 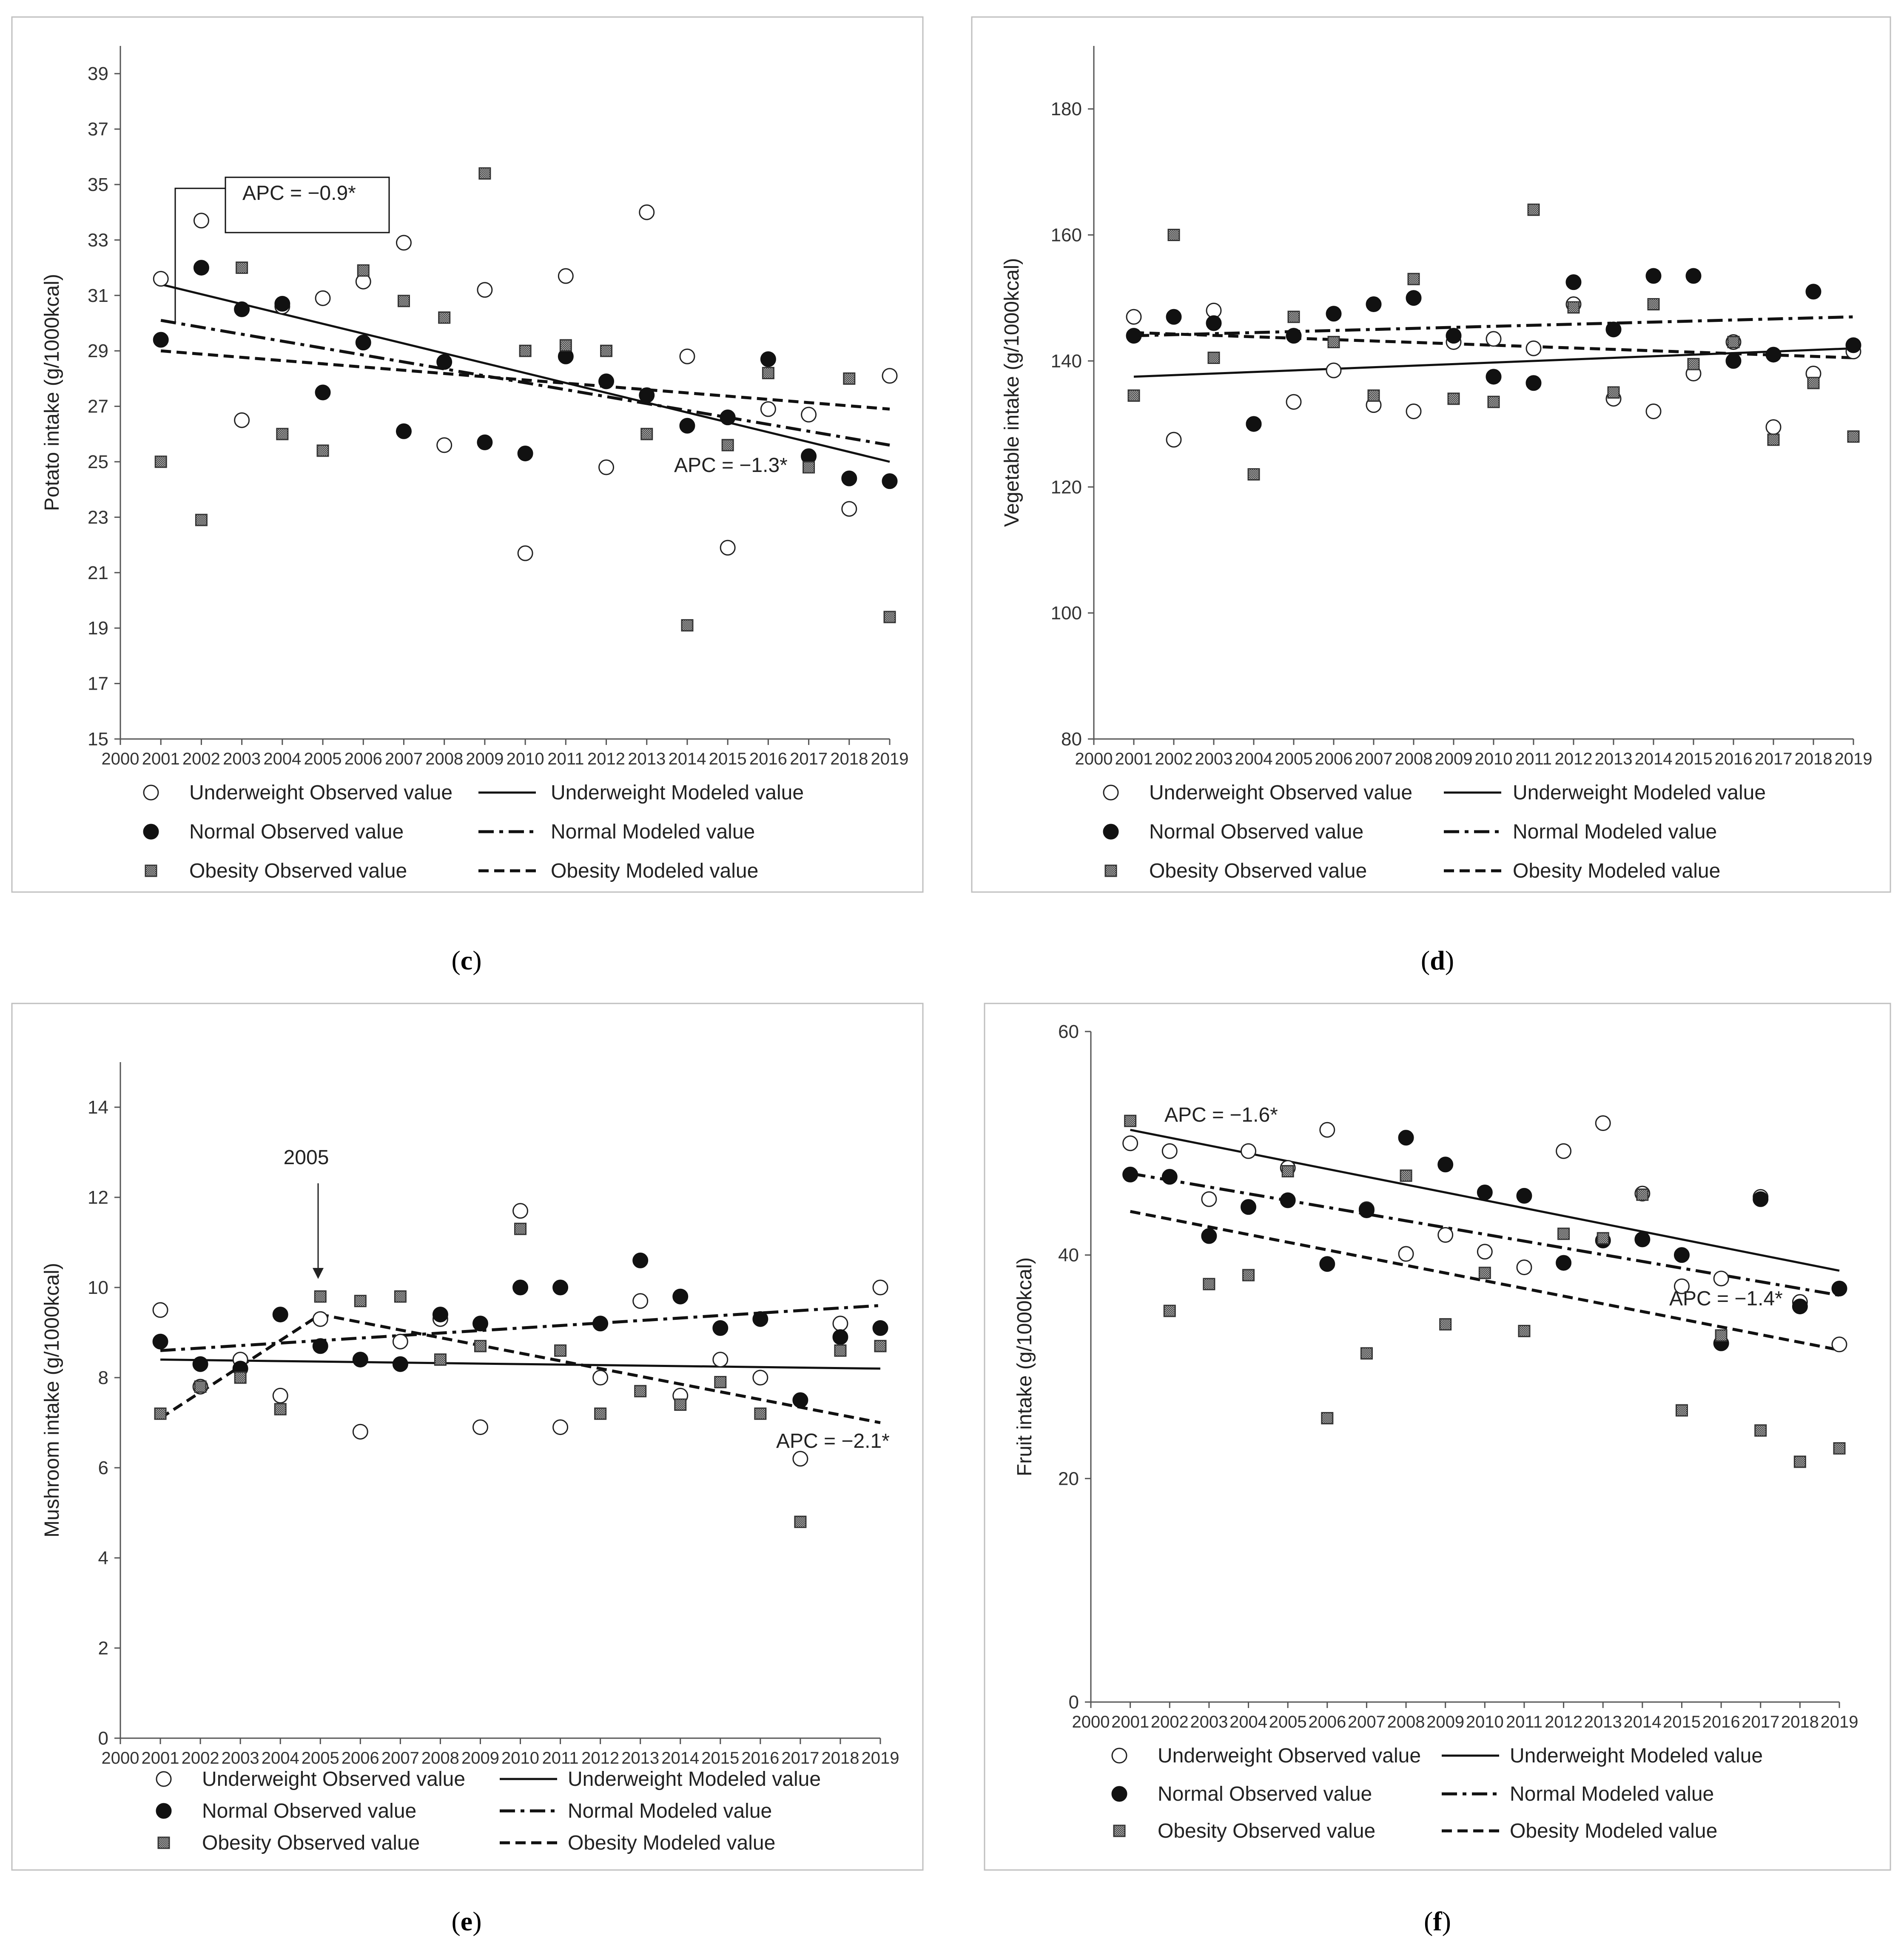 I want to click on y-tick-label: 25, so click(x=98, y=462).